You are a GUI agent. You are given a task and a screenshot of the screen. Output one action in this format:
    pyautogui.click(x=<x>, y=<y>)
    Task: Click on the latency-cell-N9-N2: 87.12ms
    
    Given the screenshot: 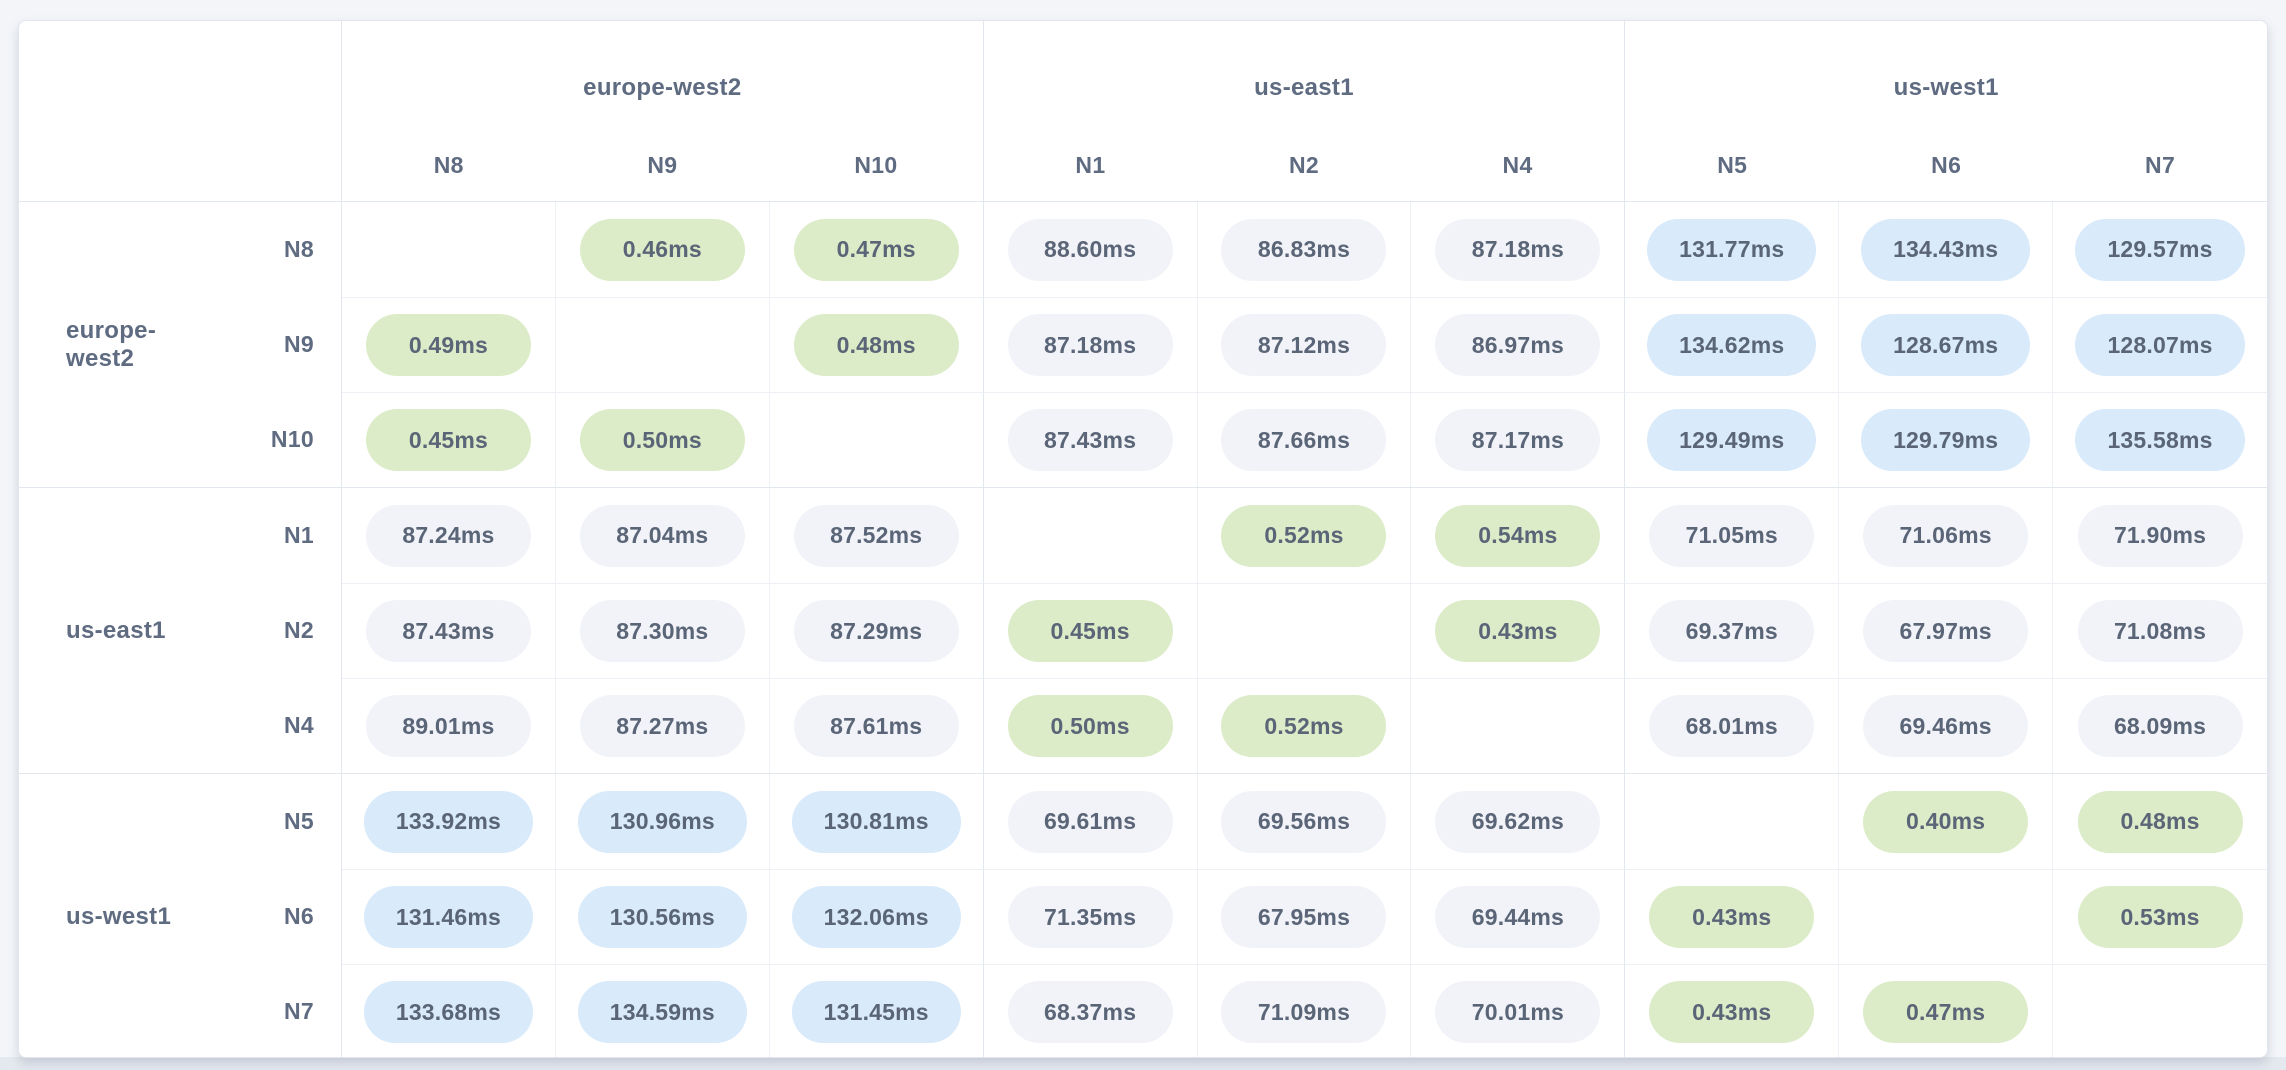 What is the action you would take?
    pyautogui.click(x=1304, y=344)
    